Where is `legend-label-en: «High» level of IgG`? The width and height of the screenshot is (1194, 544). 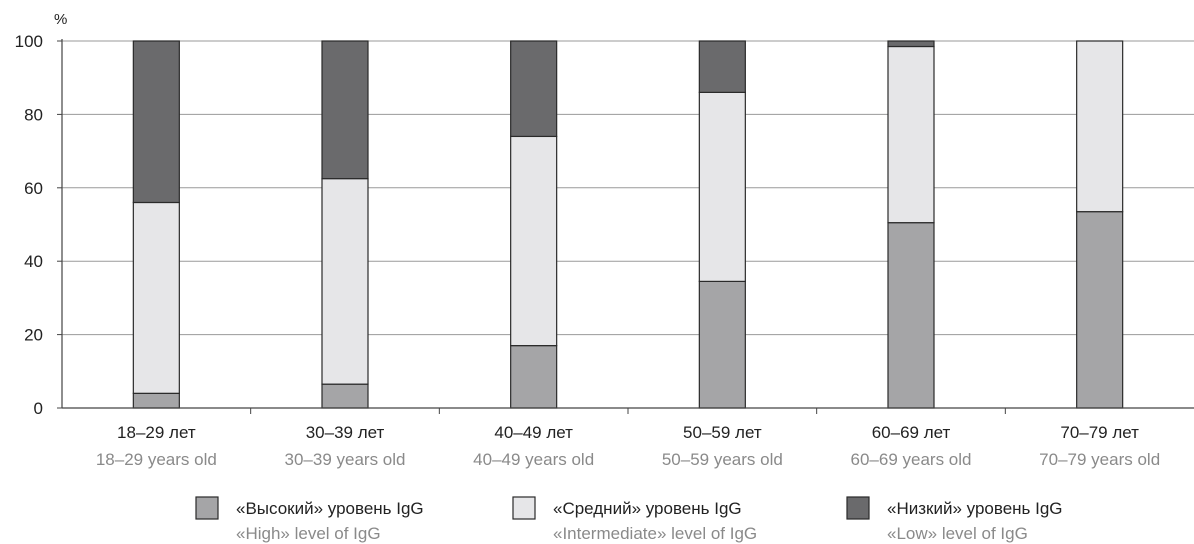
legend-label-en: «High» level of IgG is located at coordinates (308, 533).